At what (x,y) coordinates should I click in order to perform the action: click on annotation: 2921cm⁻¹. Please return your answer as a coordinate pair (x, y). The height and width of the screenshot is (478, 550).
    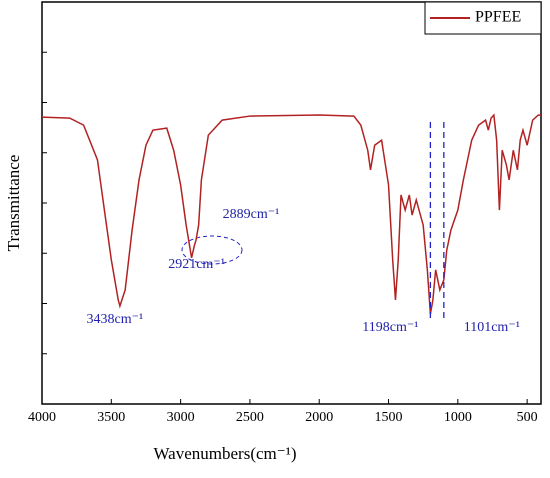
    Looking at the image, I should click on (196, 264).